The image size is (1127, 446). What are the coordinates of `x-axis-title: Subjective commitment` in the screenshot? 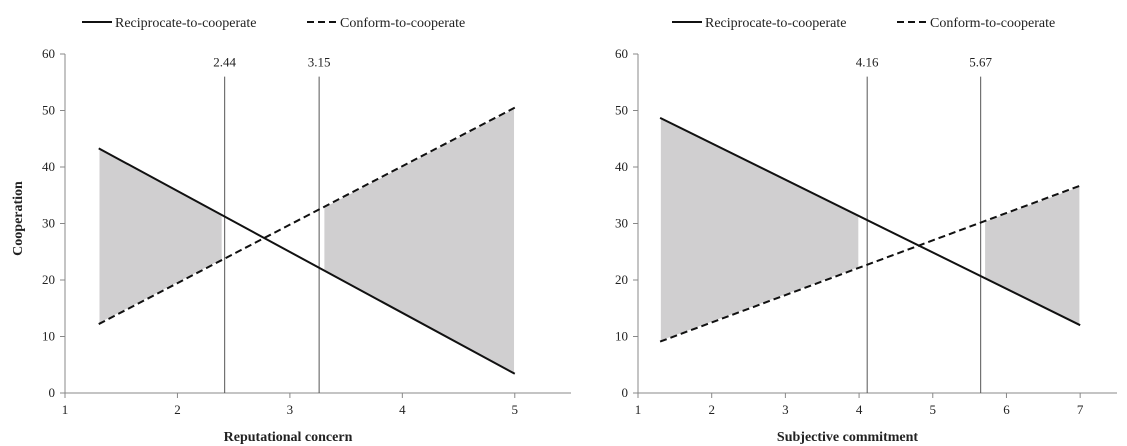 It's located at (847, 437).